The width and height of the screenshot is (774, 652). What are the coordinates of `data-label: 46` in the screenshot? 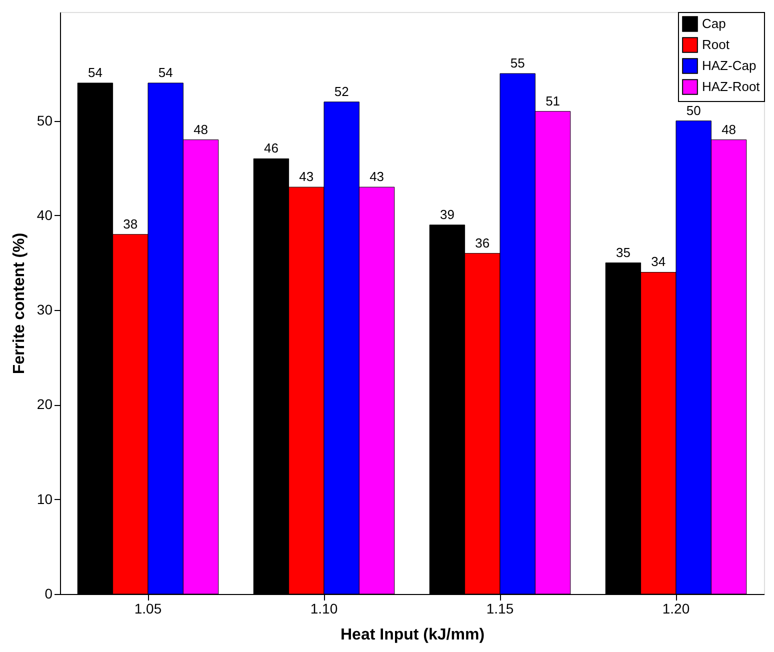 It's located at (271, 148).